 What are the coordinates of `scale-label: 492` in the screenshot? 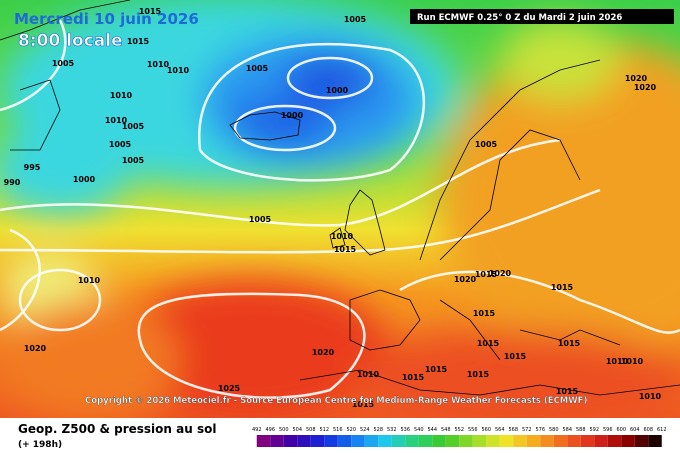 It's located at (257, 430).